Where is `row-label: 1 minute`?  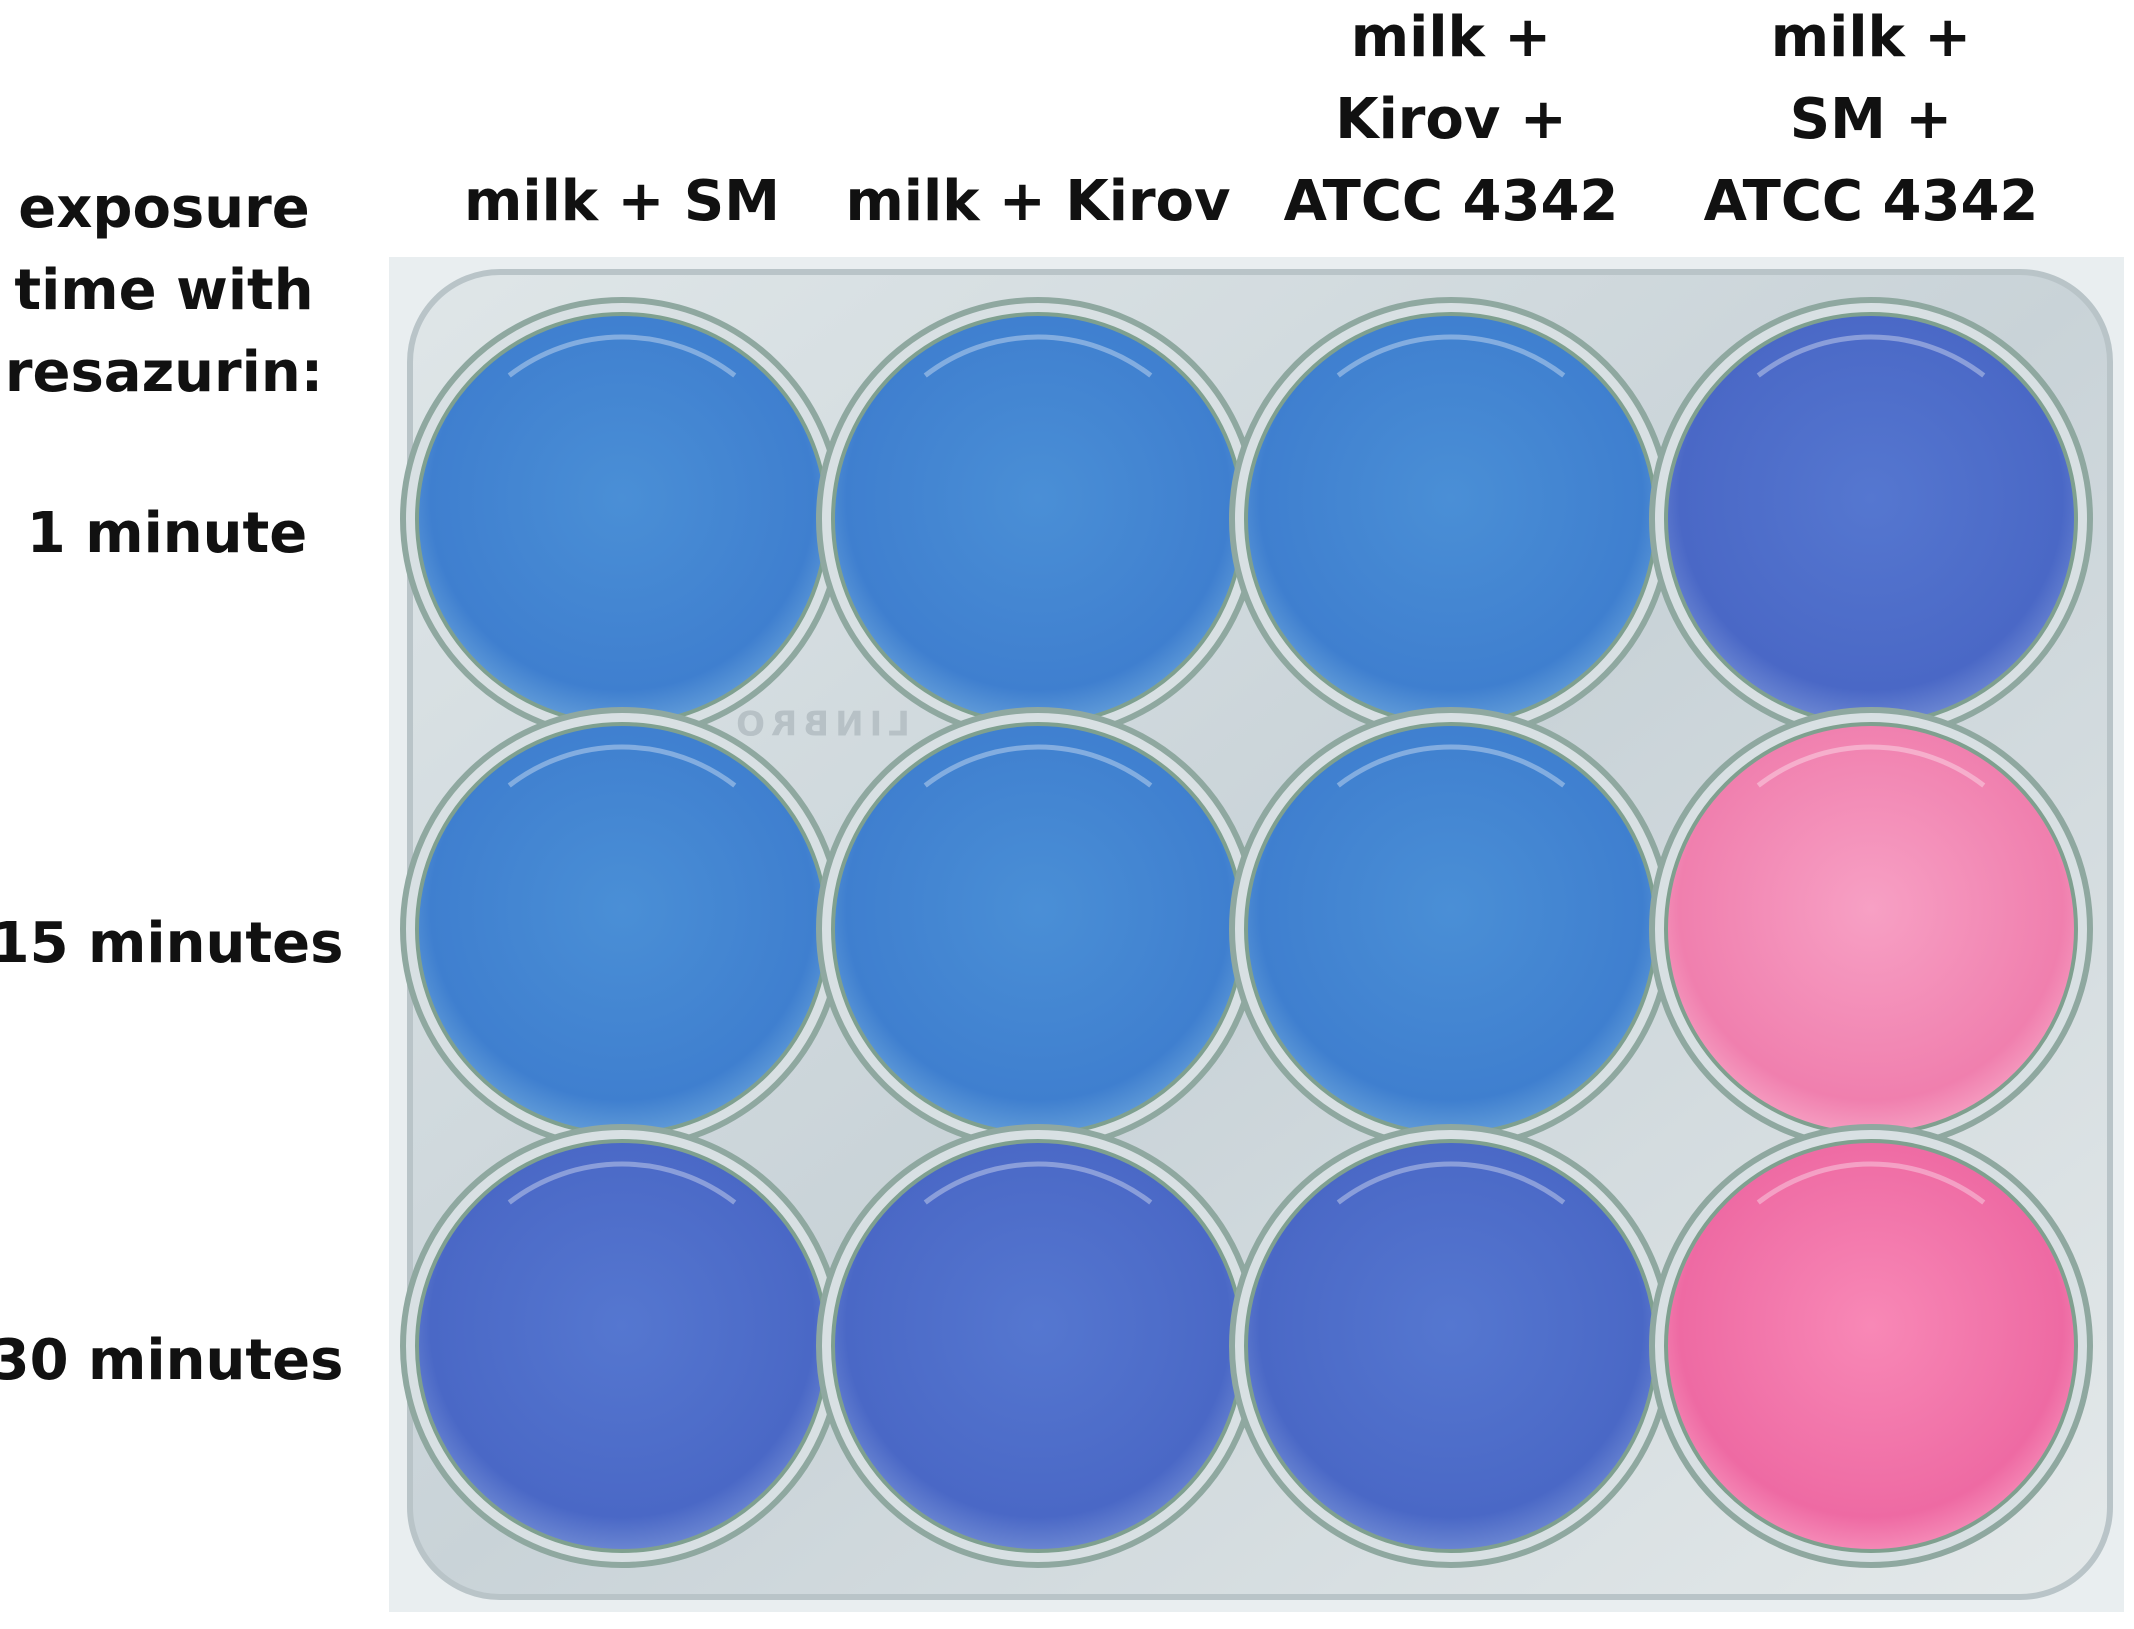
row-label: 1 minute is located at coordinates (167, 533).